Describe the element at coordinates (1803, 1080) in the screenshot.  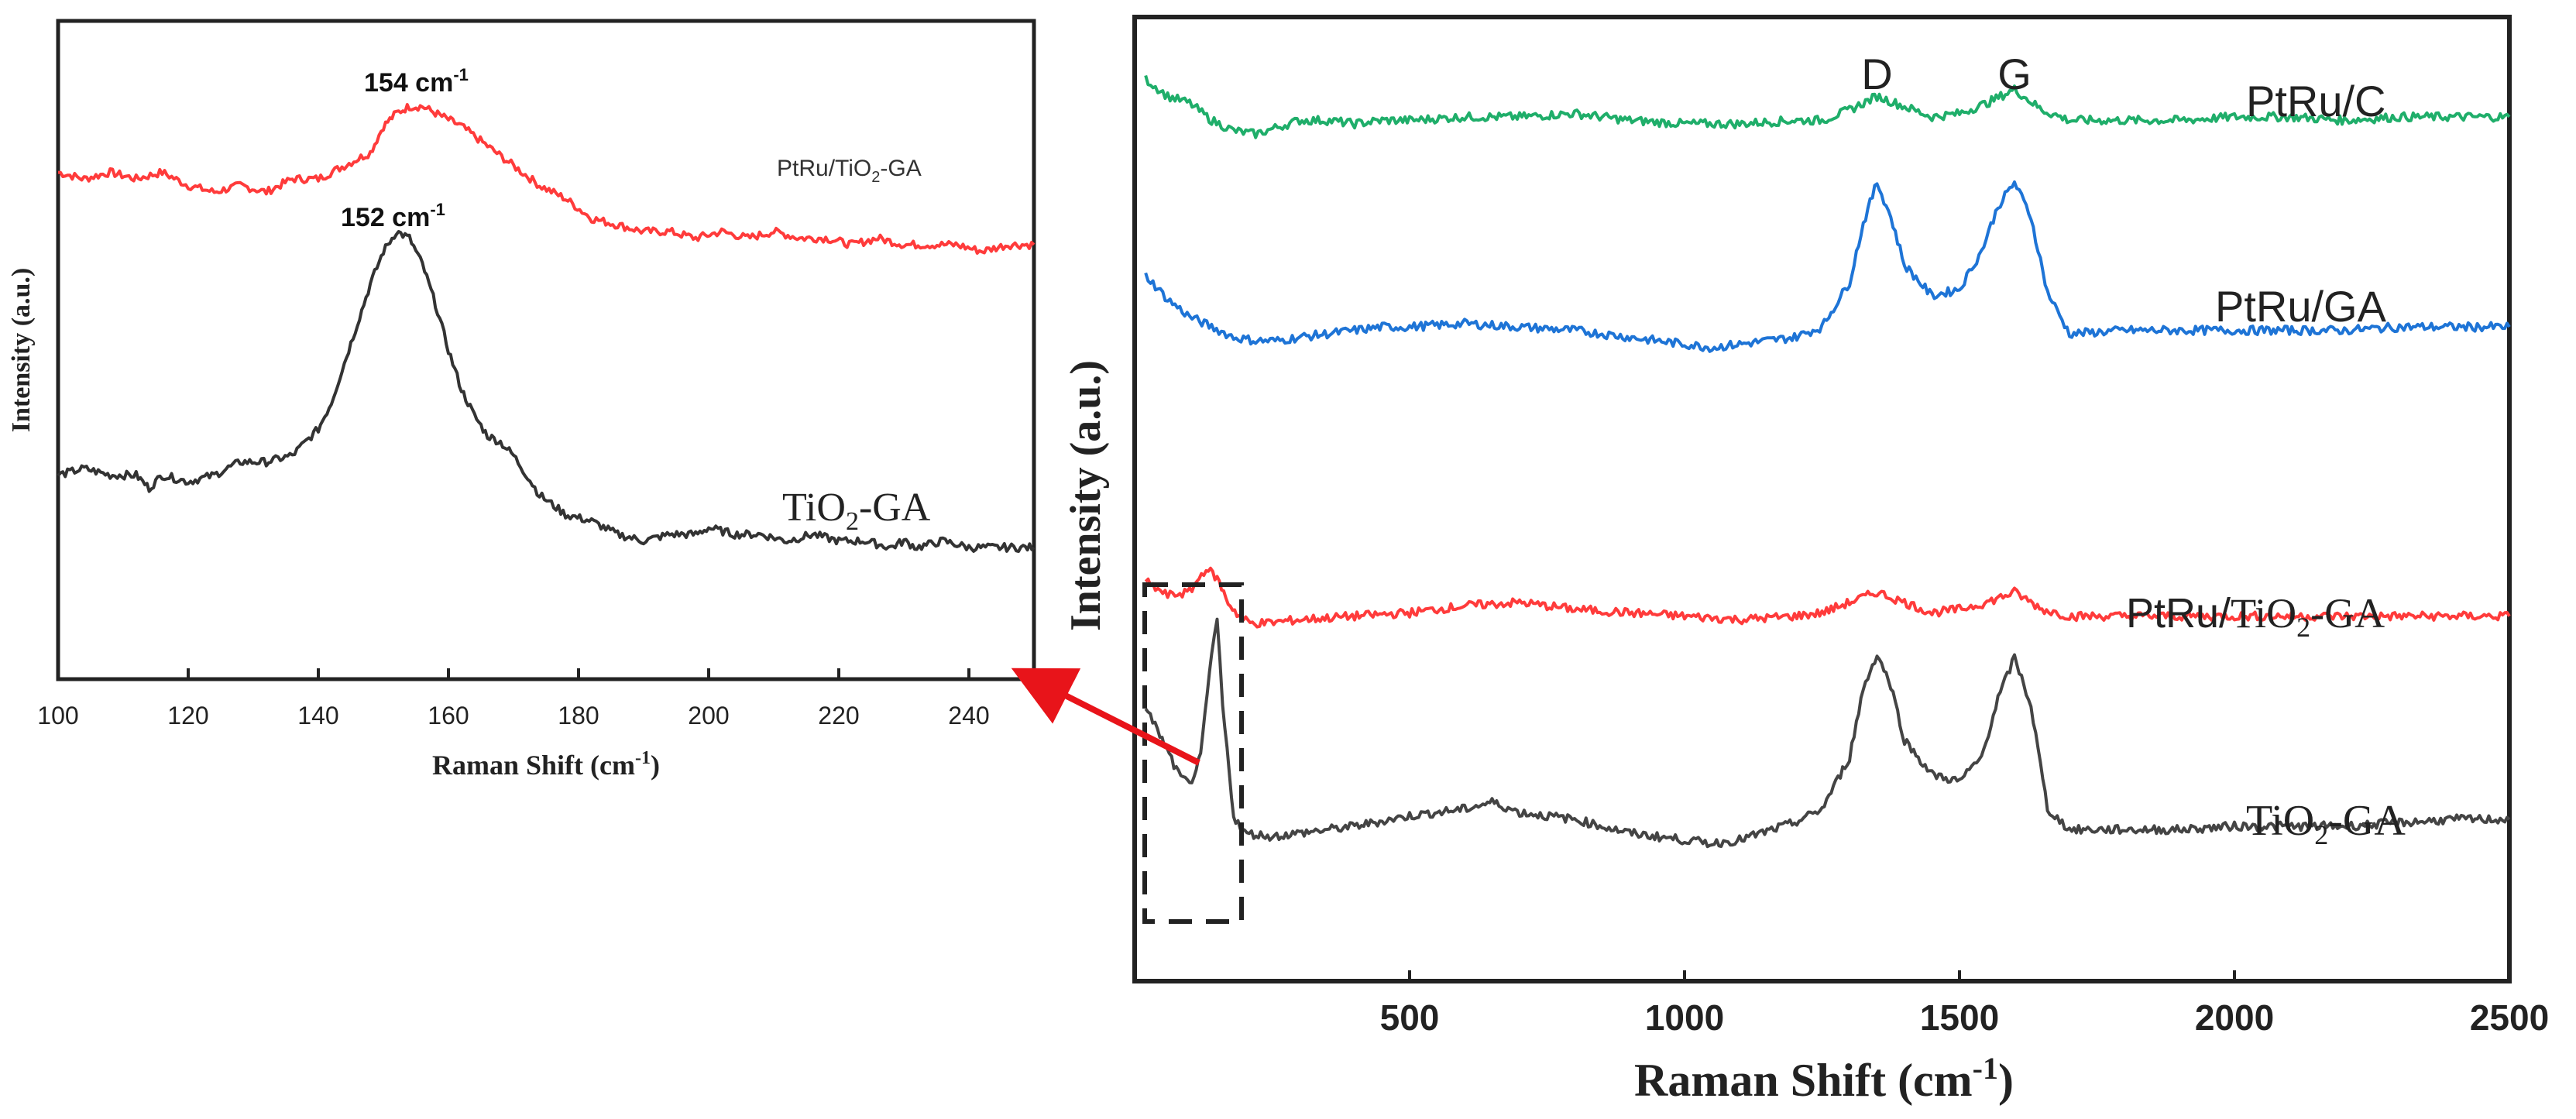
I see `main-xlabel-main: Raman Shift (cm` at that location.